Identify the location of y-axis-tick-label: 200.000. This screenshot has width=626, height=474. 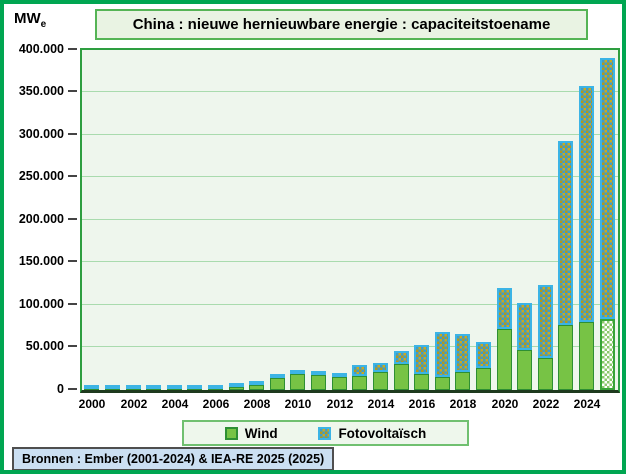
(41, 219).